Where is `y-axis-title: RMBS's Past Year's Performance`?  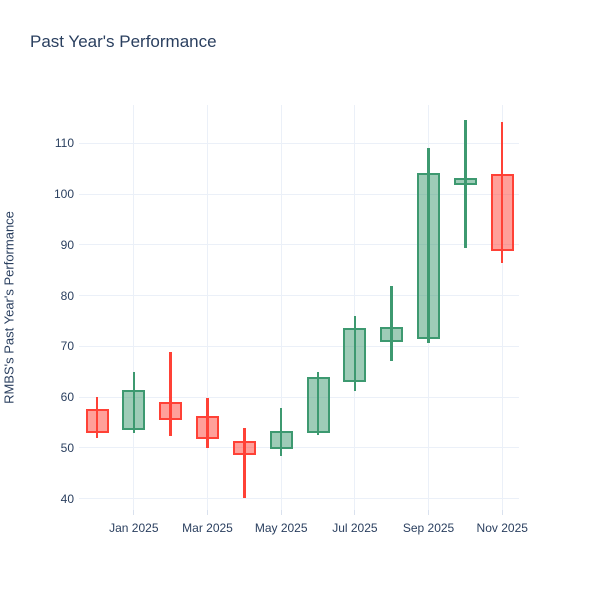 y-axis-title: RMBS's Past Year's Performance is located at coordinates (9, 307).